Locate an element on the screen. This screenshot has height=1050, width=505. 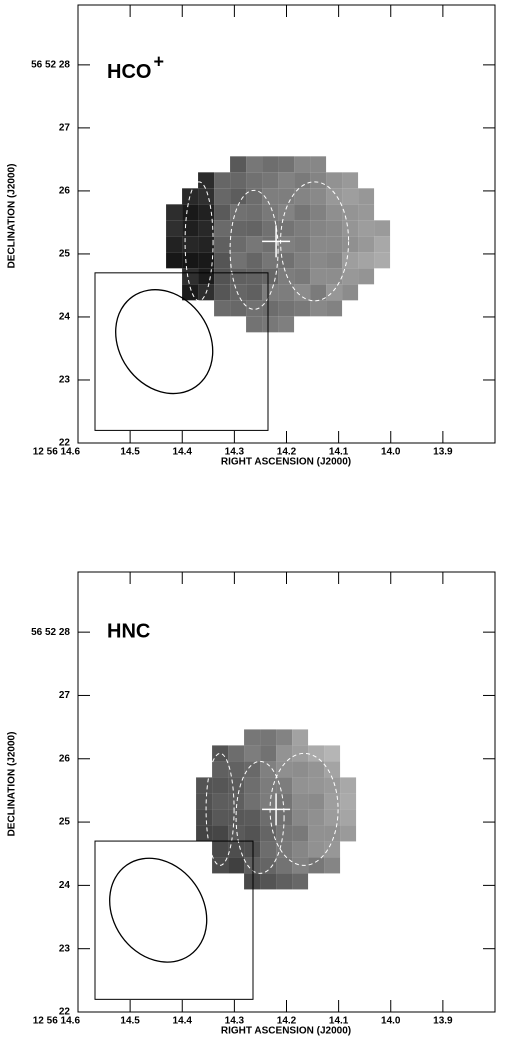
contour is located at coordinates (260, 817).